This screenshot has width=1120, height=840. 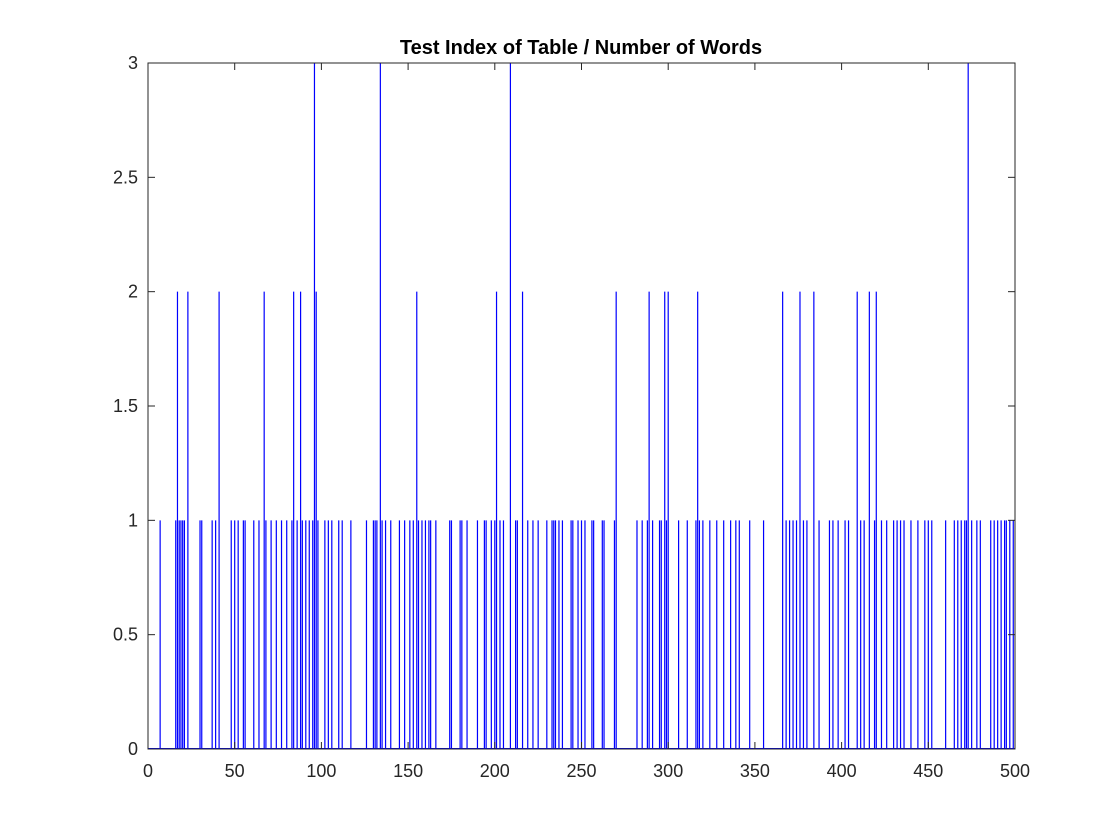 I want to click on y-tick-label: 0, so click(x=133, y=749).